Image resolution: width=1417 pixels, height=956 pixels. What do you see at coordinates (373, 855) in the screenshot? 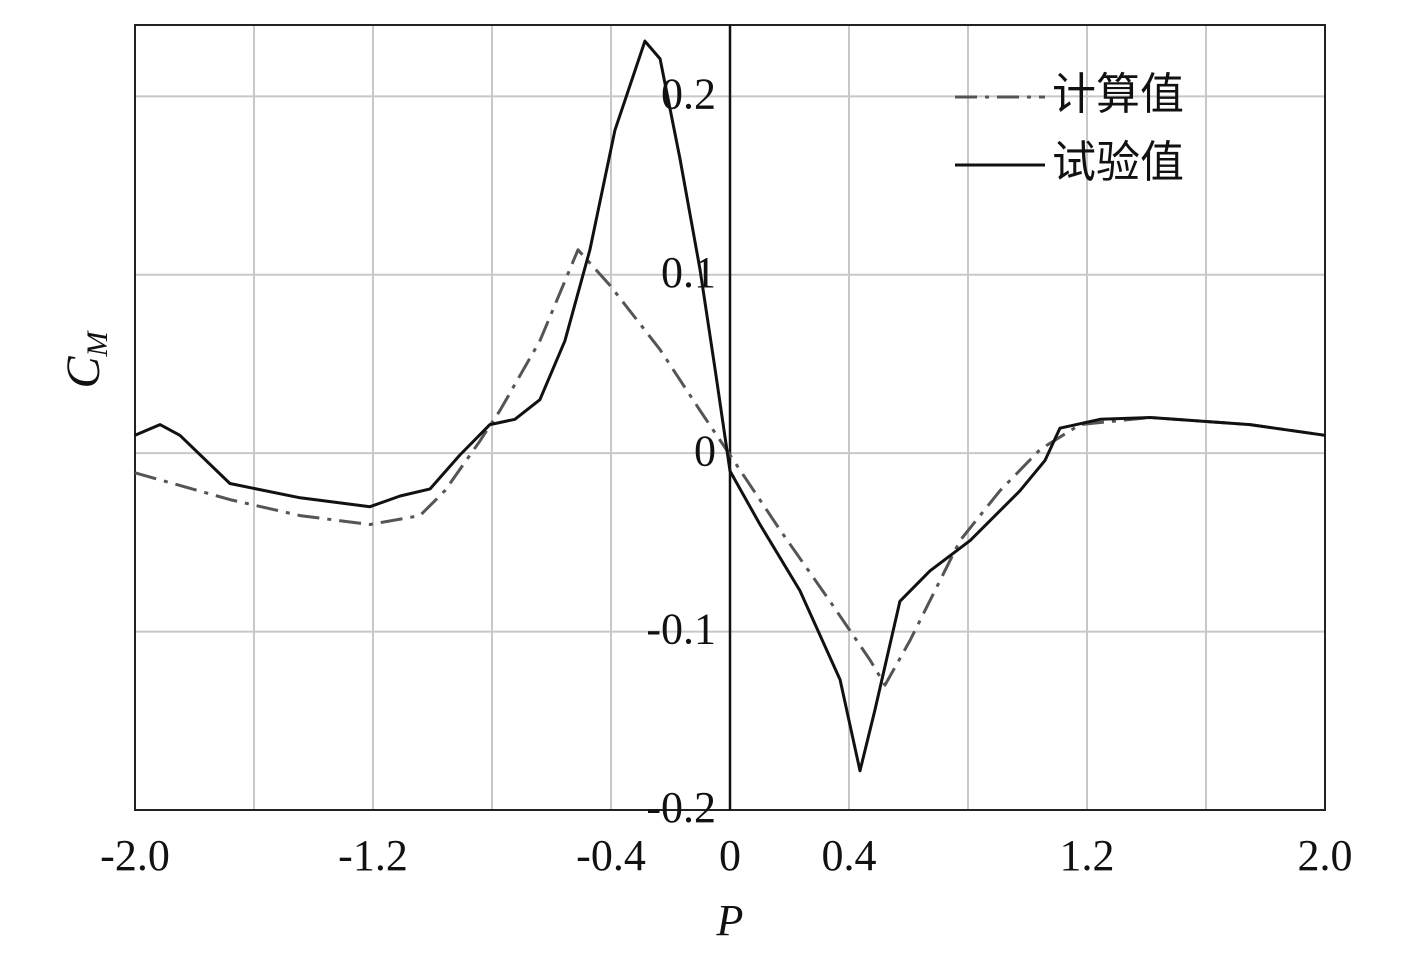
I see `x-tick-label: -1.2` at bounding box center [373, 855].